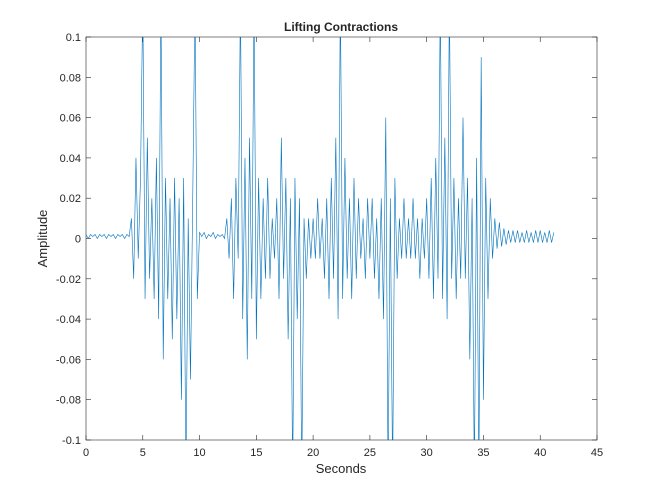  I want to click on x-tick-label: 30, so click(427, 453).